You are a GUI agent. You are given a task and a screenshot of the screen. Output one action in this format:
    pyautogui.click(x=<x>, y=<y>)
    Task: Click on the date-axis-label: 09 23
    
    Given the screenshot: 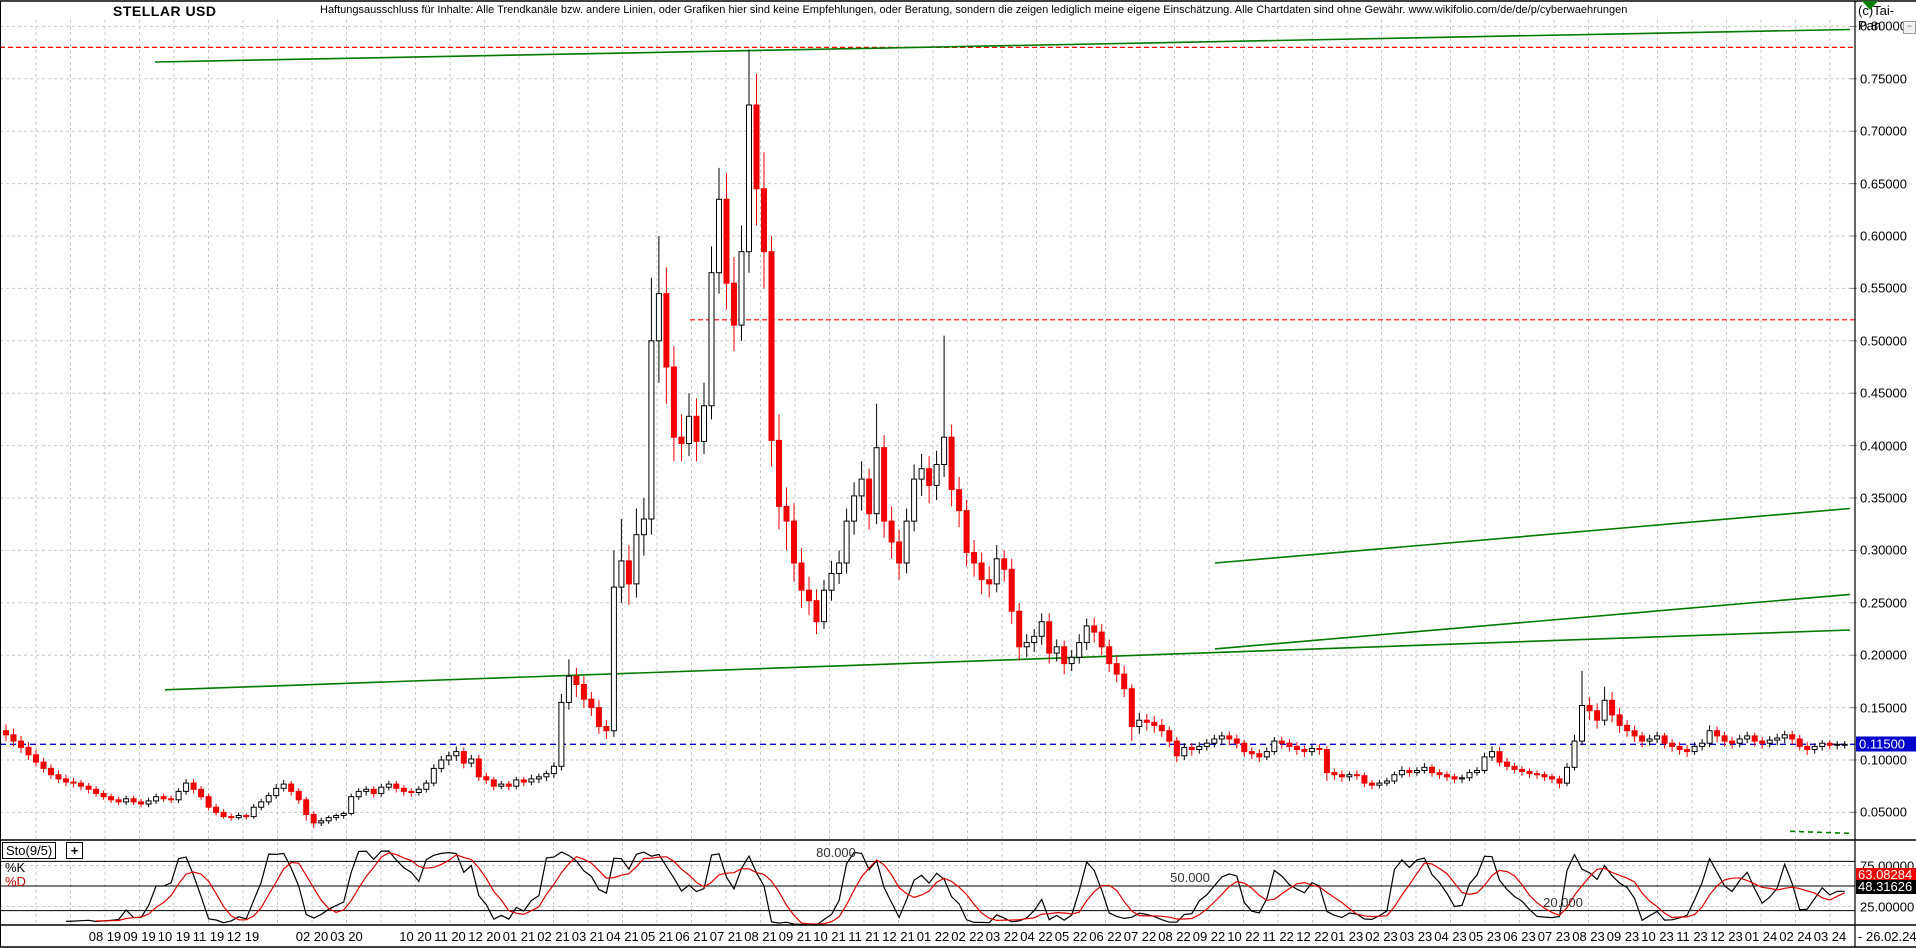 What is the action you would take?
    pyautogui.click(x=1623, y=936)
    